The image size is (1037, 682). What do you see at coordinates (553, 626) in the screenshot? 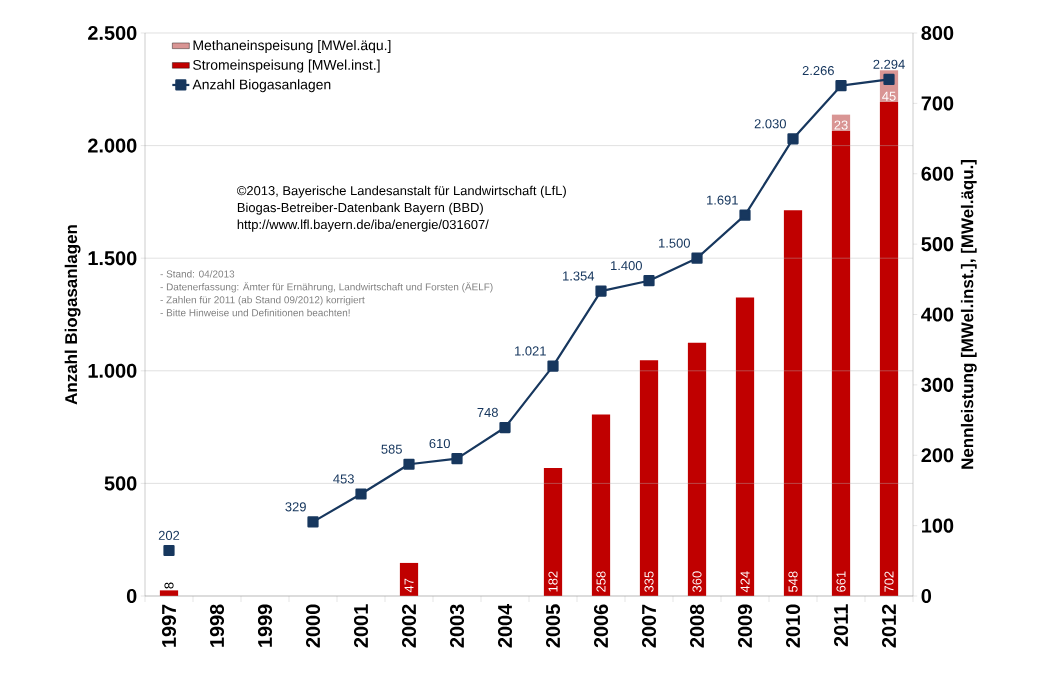
I see `x-tick-label: 2005` at bounding box center [553, 626].